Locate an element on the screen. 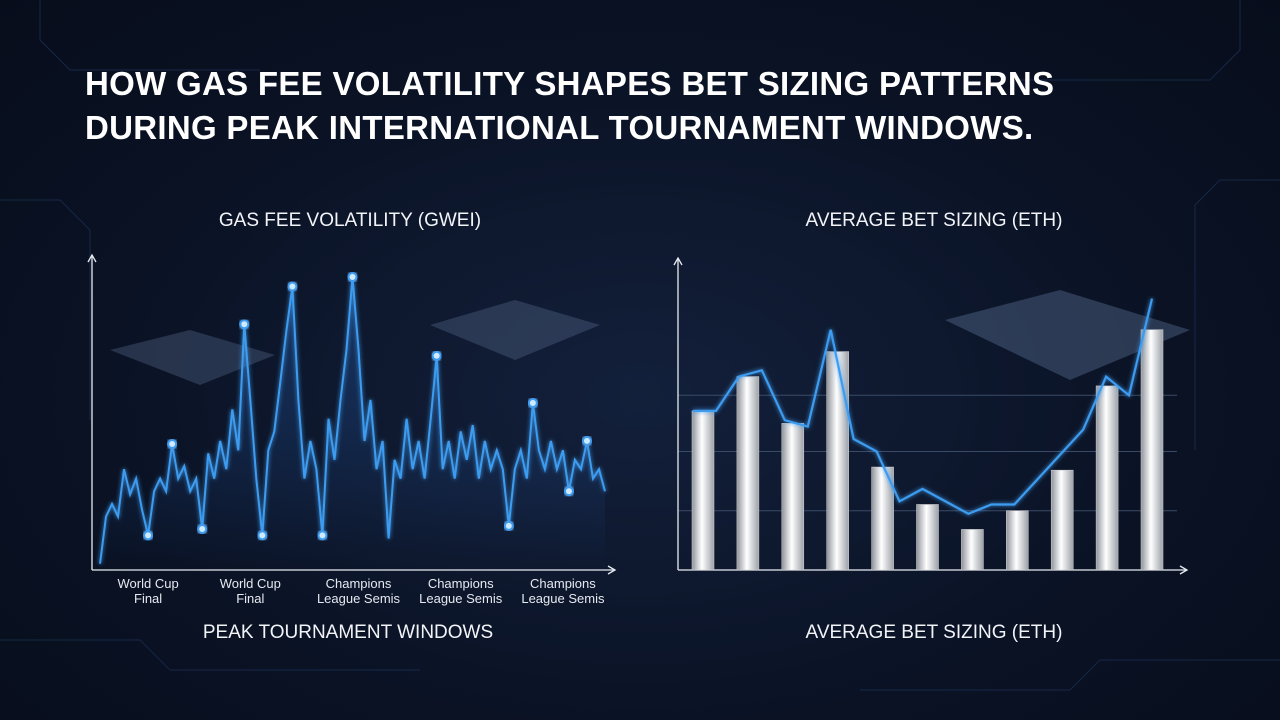 Image resolution: width=1280 pixels, height=720 pixels. line is located at coordinates (923, 407).